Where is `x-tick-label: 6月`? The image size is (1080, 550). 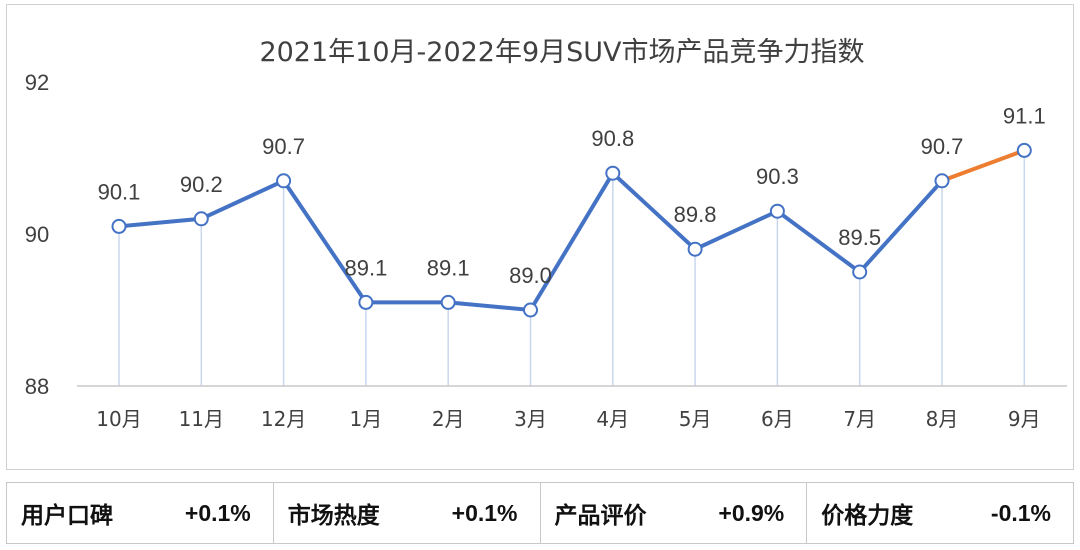
x-tick-label: 6月 is located at coordinates (777, 419).